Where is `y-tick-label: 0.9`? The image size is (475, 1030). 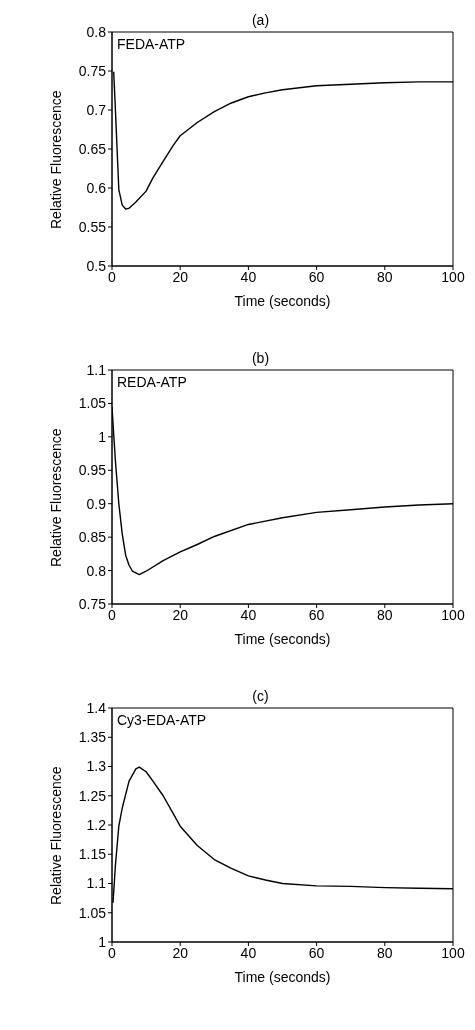 y-tick-label: 0.9 is located at coordinates (96, 503).